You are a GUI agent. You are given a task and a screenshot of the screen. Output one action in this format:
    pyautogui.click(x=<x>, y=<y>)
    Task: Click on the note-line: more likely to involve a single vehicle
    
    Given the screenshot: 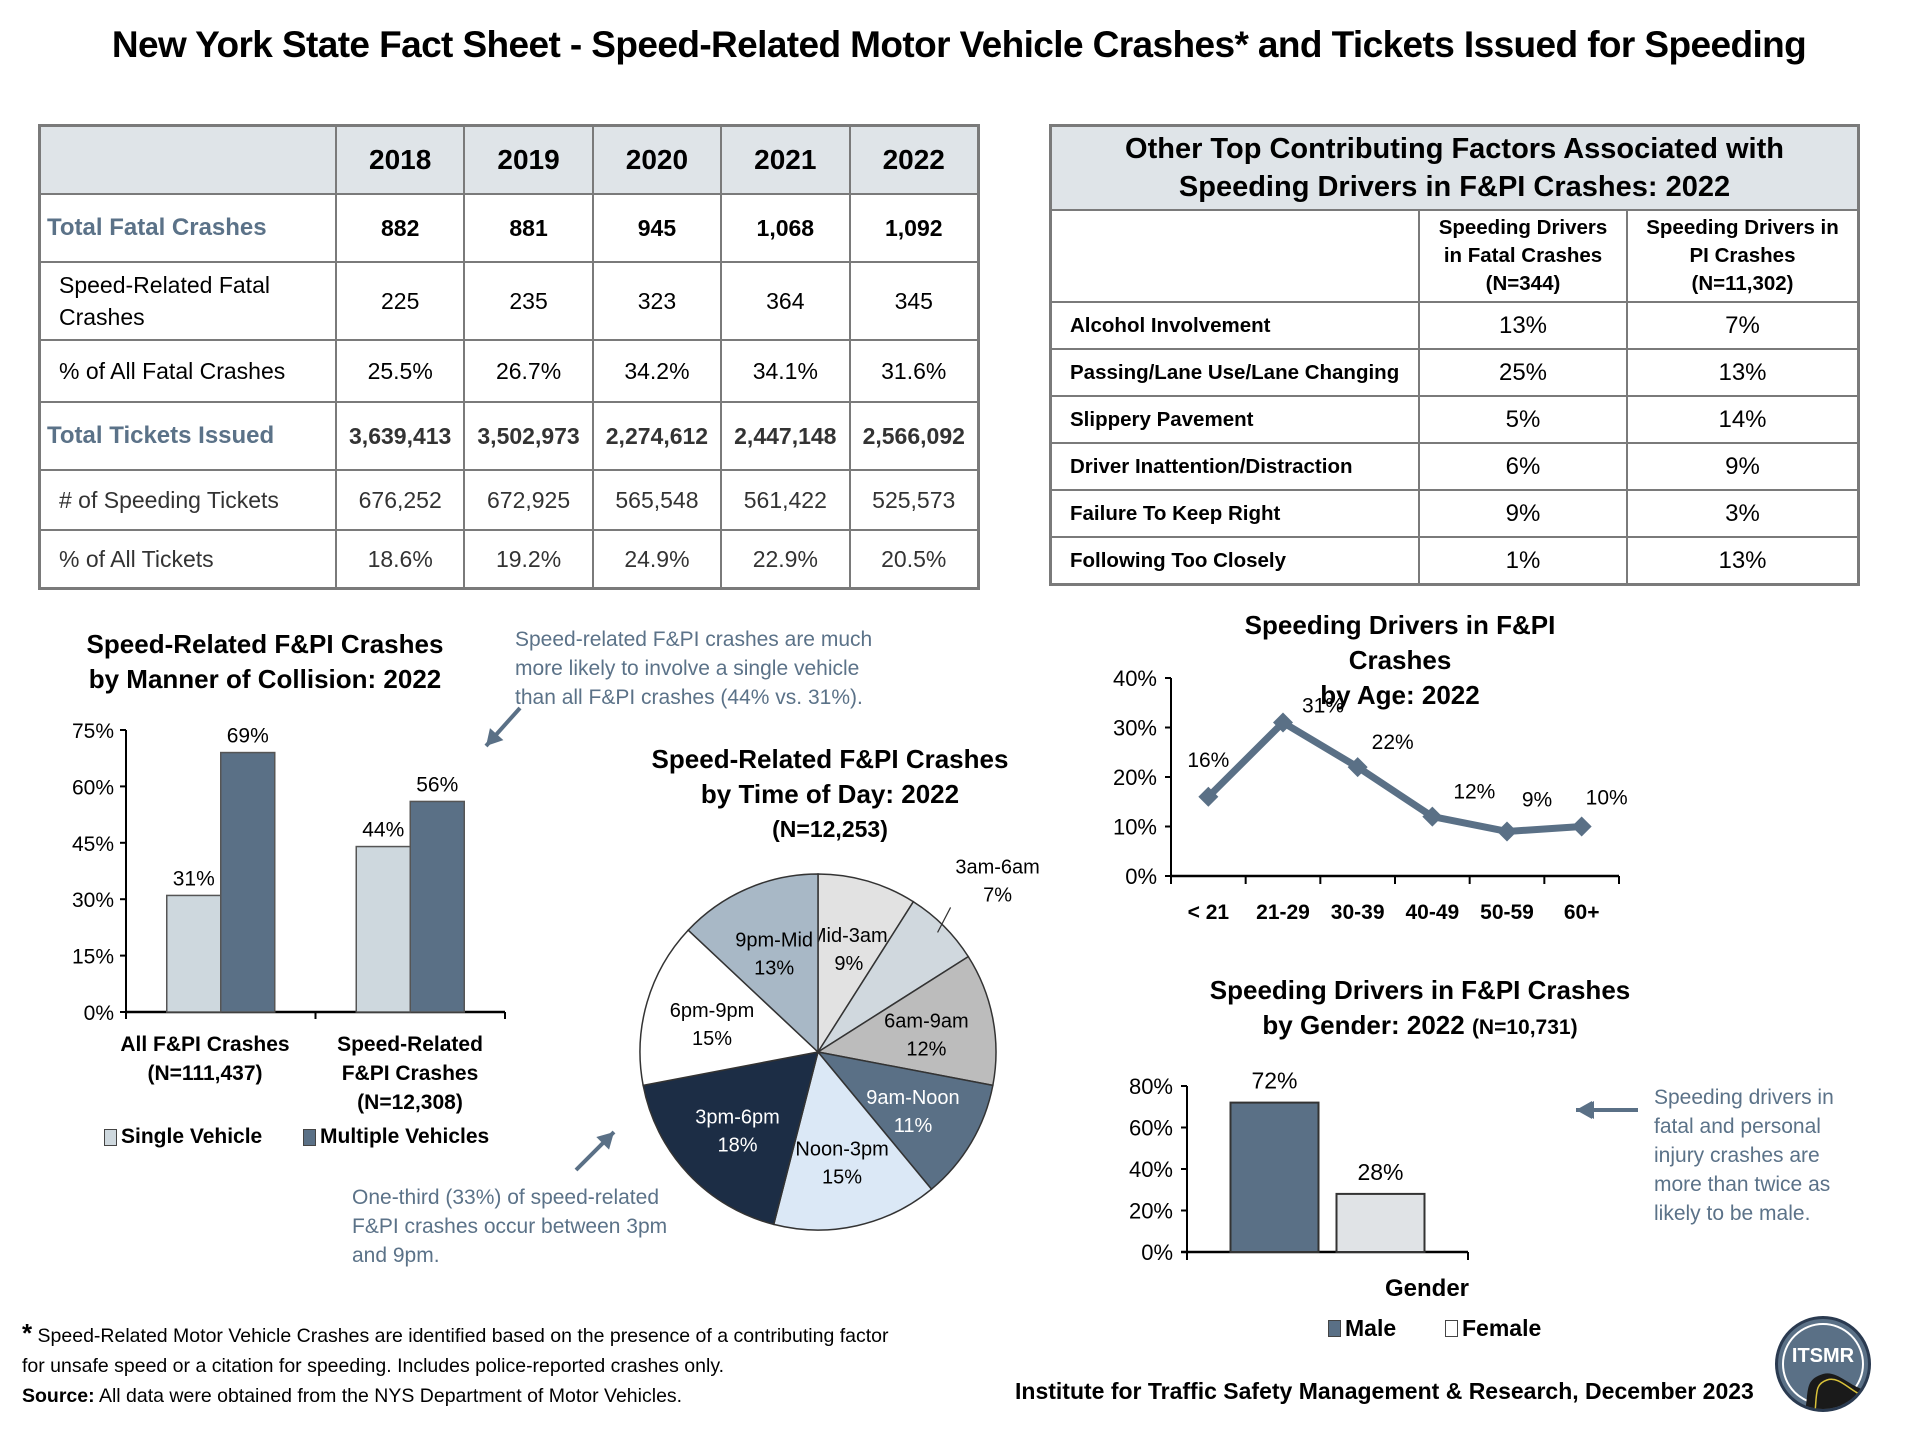 What is the action you would take?
    pyautogui.click(x=687, y=668)
    